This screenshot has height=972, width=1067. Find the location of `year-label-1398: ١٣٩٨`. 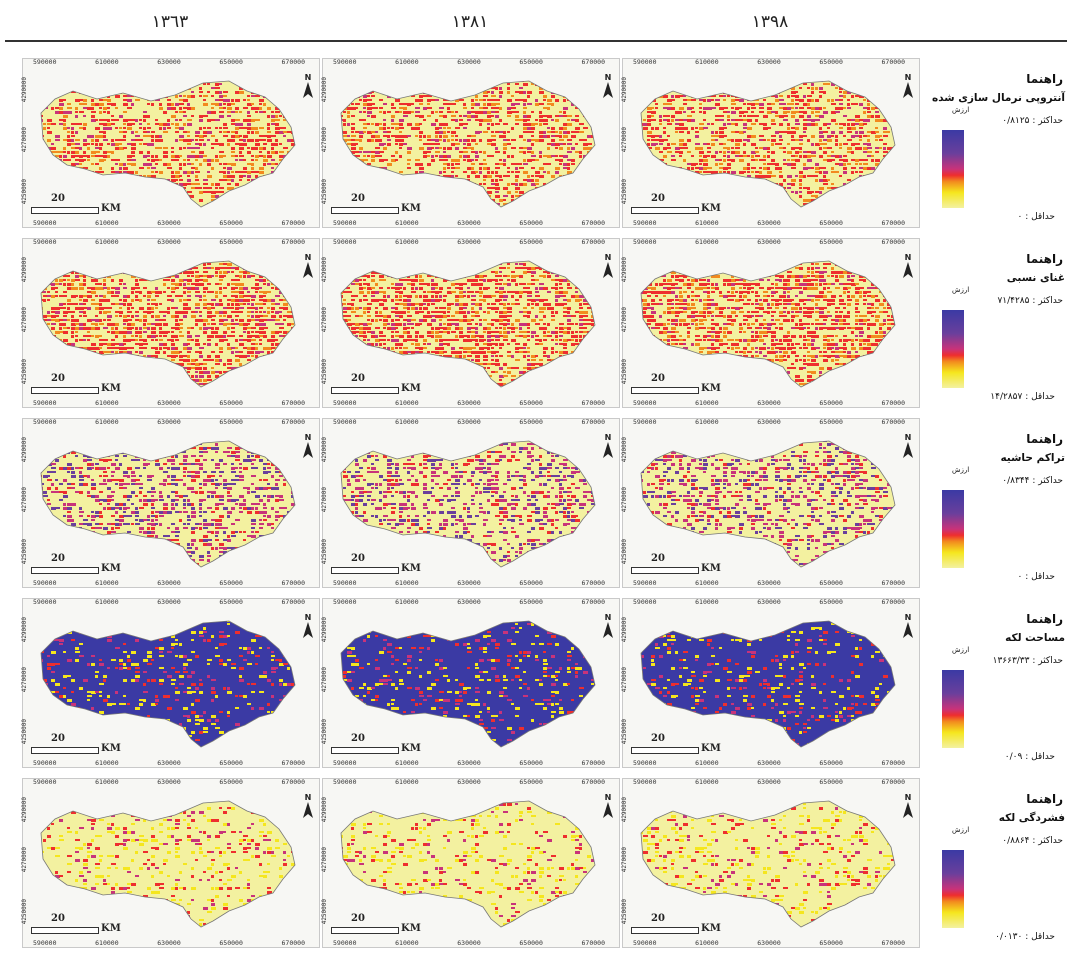

year-label-1398: ١٣٩٨ is located at coordinates (770, 22).